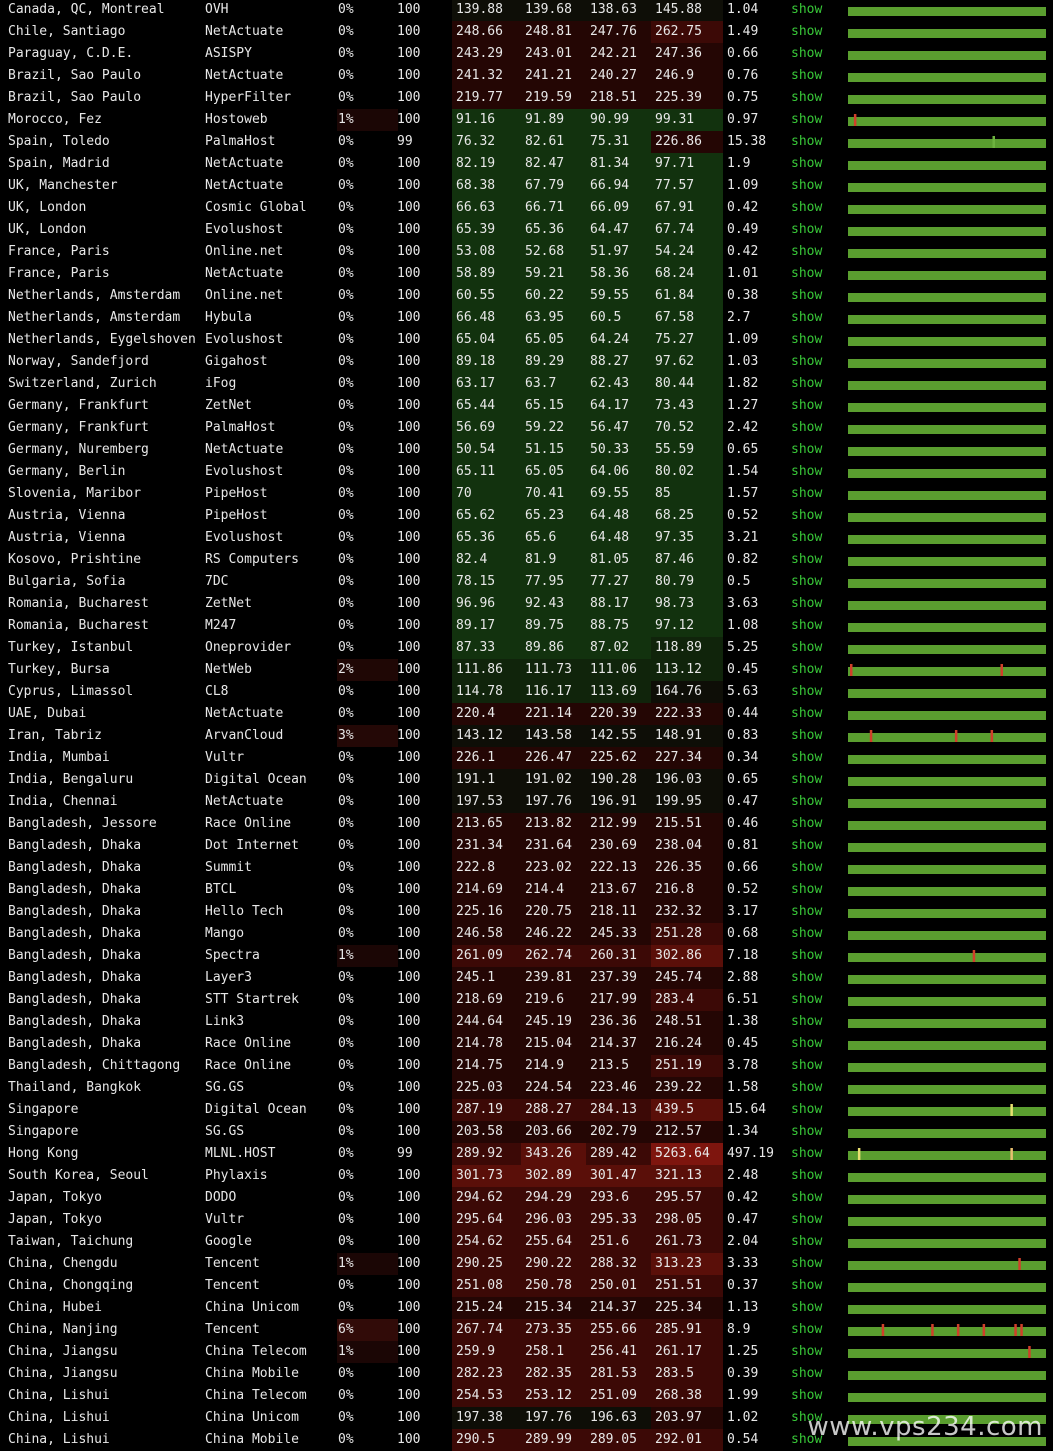  Describe the element at coordinates (55, 119) in the screenshot. I see `location-cell: Morocco, Fez` at that location.